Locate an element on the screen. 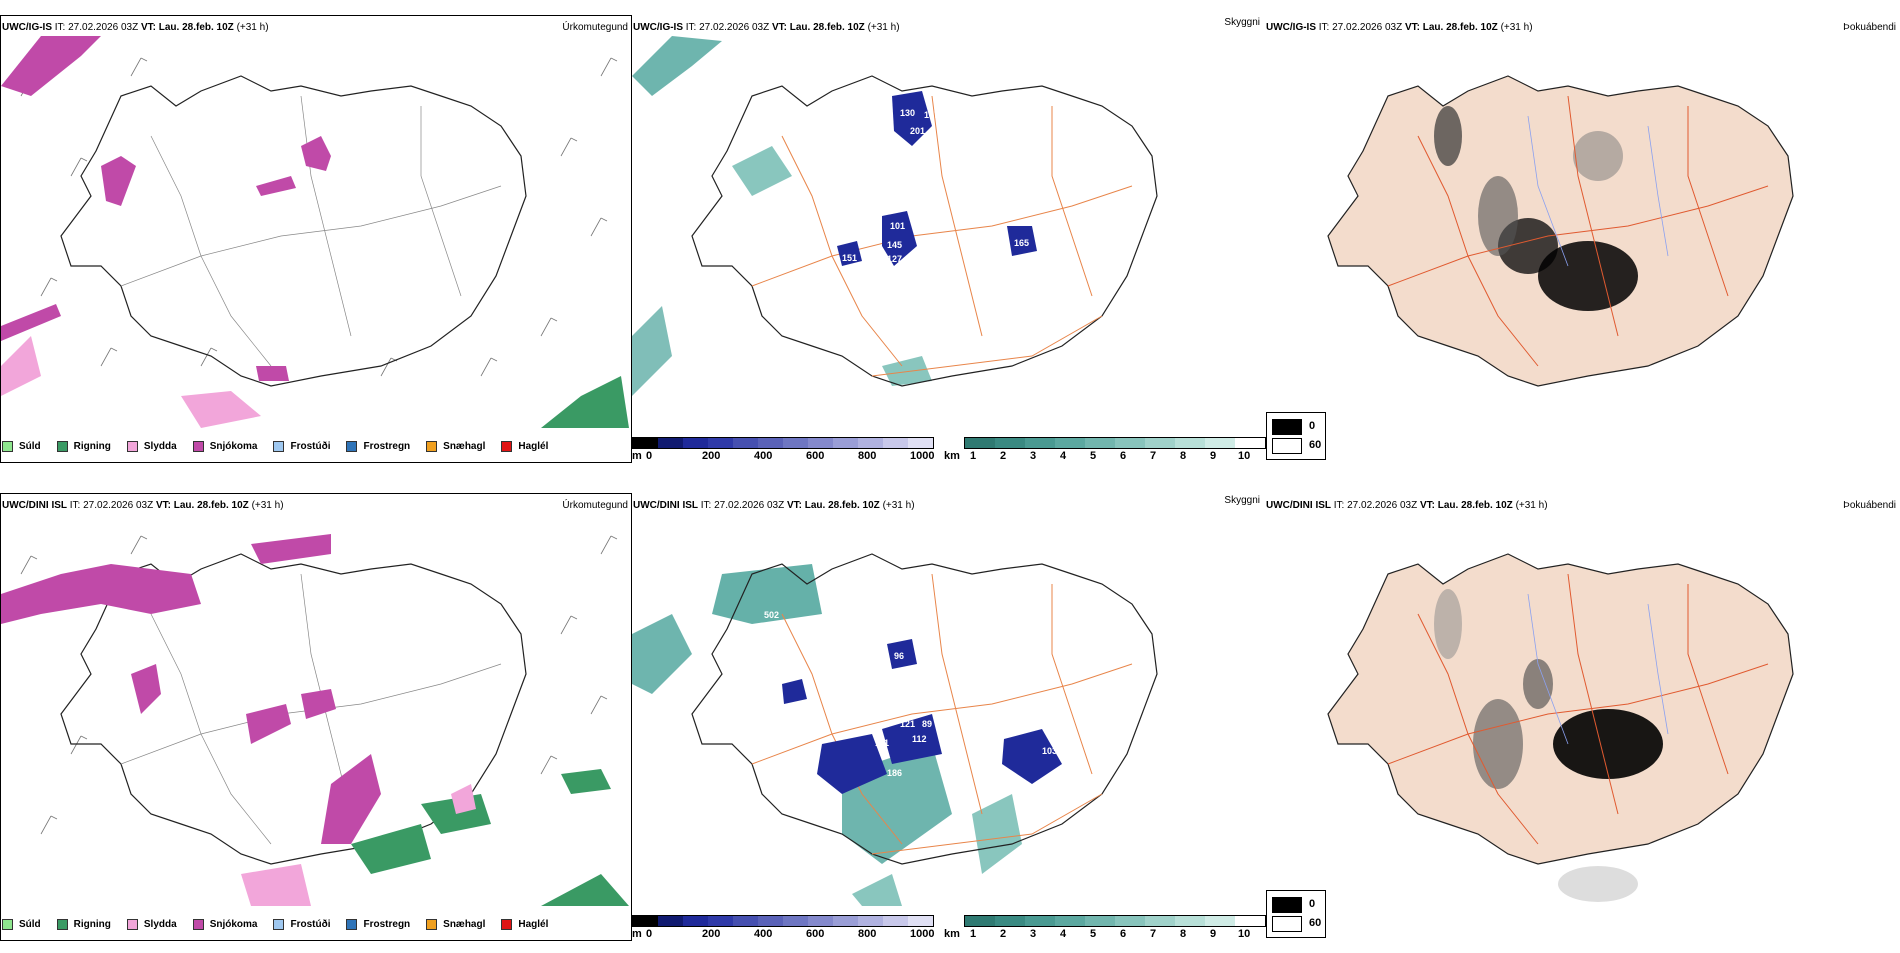 The width and height of the screenshot is (1900, 953). rain-areas is located at coordinates (490, 837).